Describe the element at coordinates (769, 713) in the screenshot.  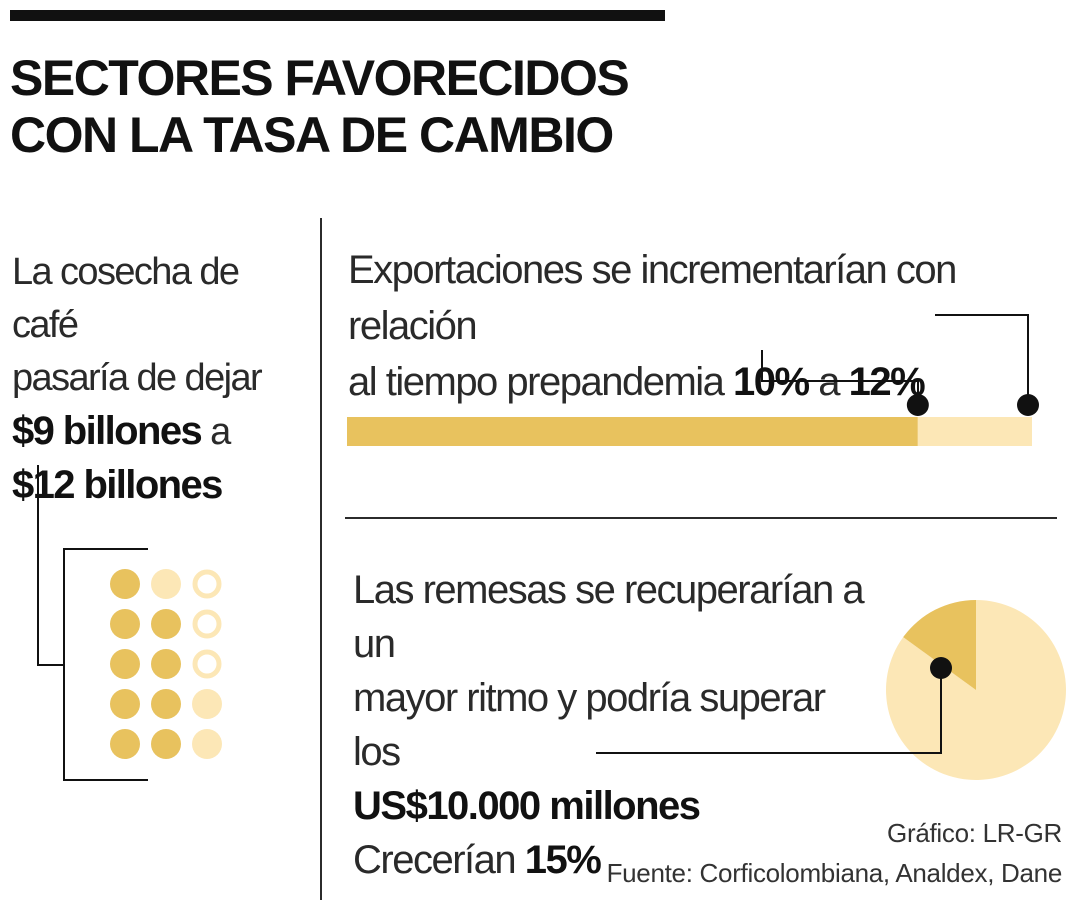
I see `pie-leader` at that location.